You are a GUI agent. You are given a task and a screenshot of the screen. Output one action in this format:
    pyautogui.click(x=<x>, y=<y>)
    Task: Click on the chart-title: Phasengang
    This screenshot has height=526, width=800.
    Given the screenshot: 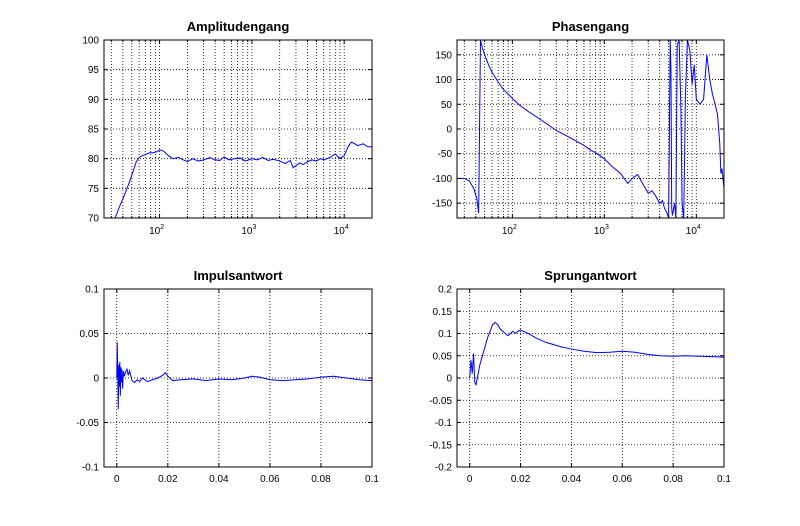 What is the action you would take?
    pyautogui.click(x=590, y=26)
    